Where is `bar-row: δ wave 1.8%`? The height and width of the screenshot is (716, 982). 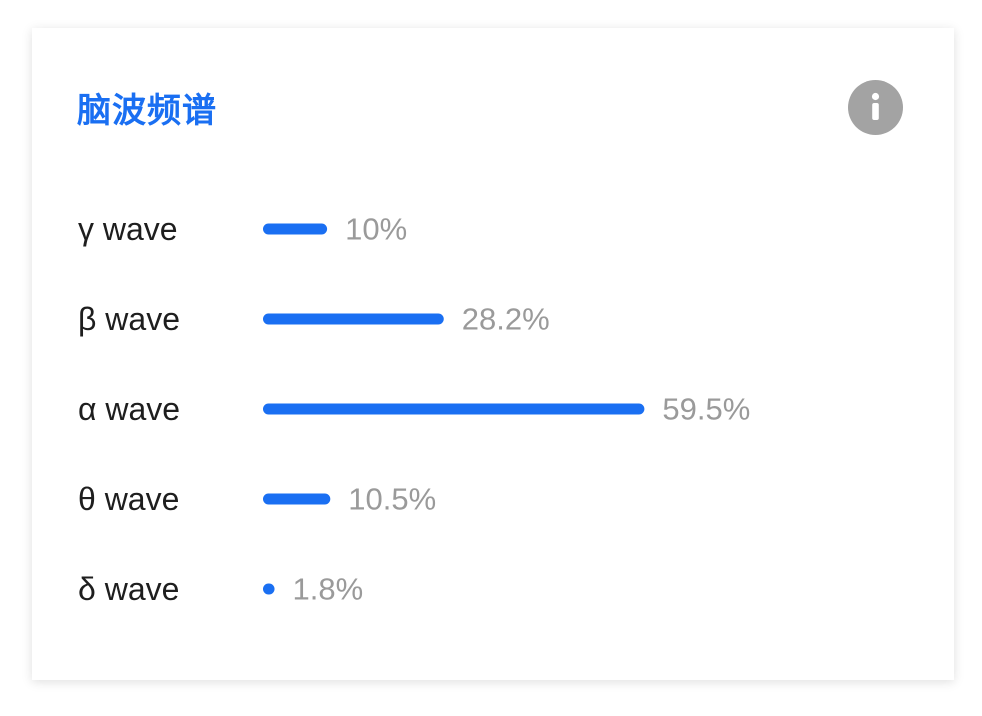
bar-row: δ wave 1.8% is located at coordinates (220, 589).